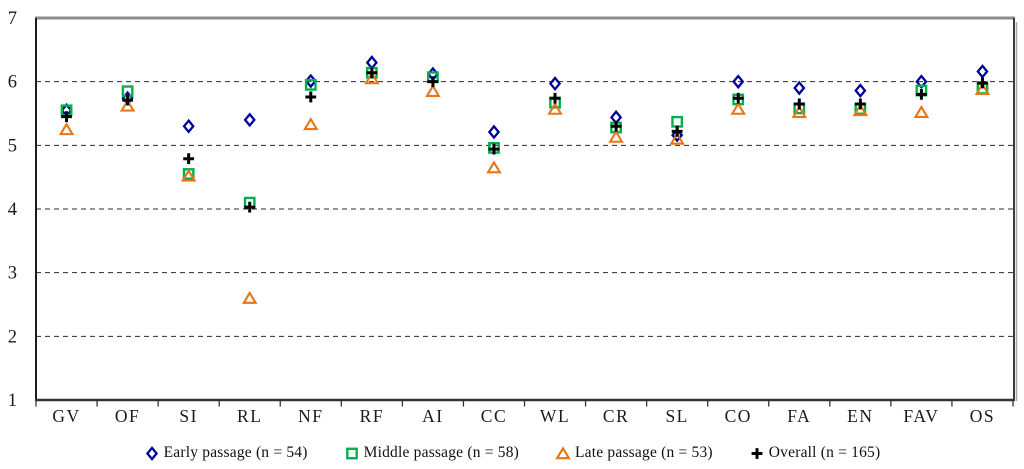 This screenshot has height=469, width=1024. What do you see at coordinates (12, 337) in the screenshot?
I see `y-tick-label: 2` at bounding box center [12, 337].